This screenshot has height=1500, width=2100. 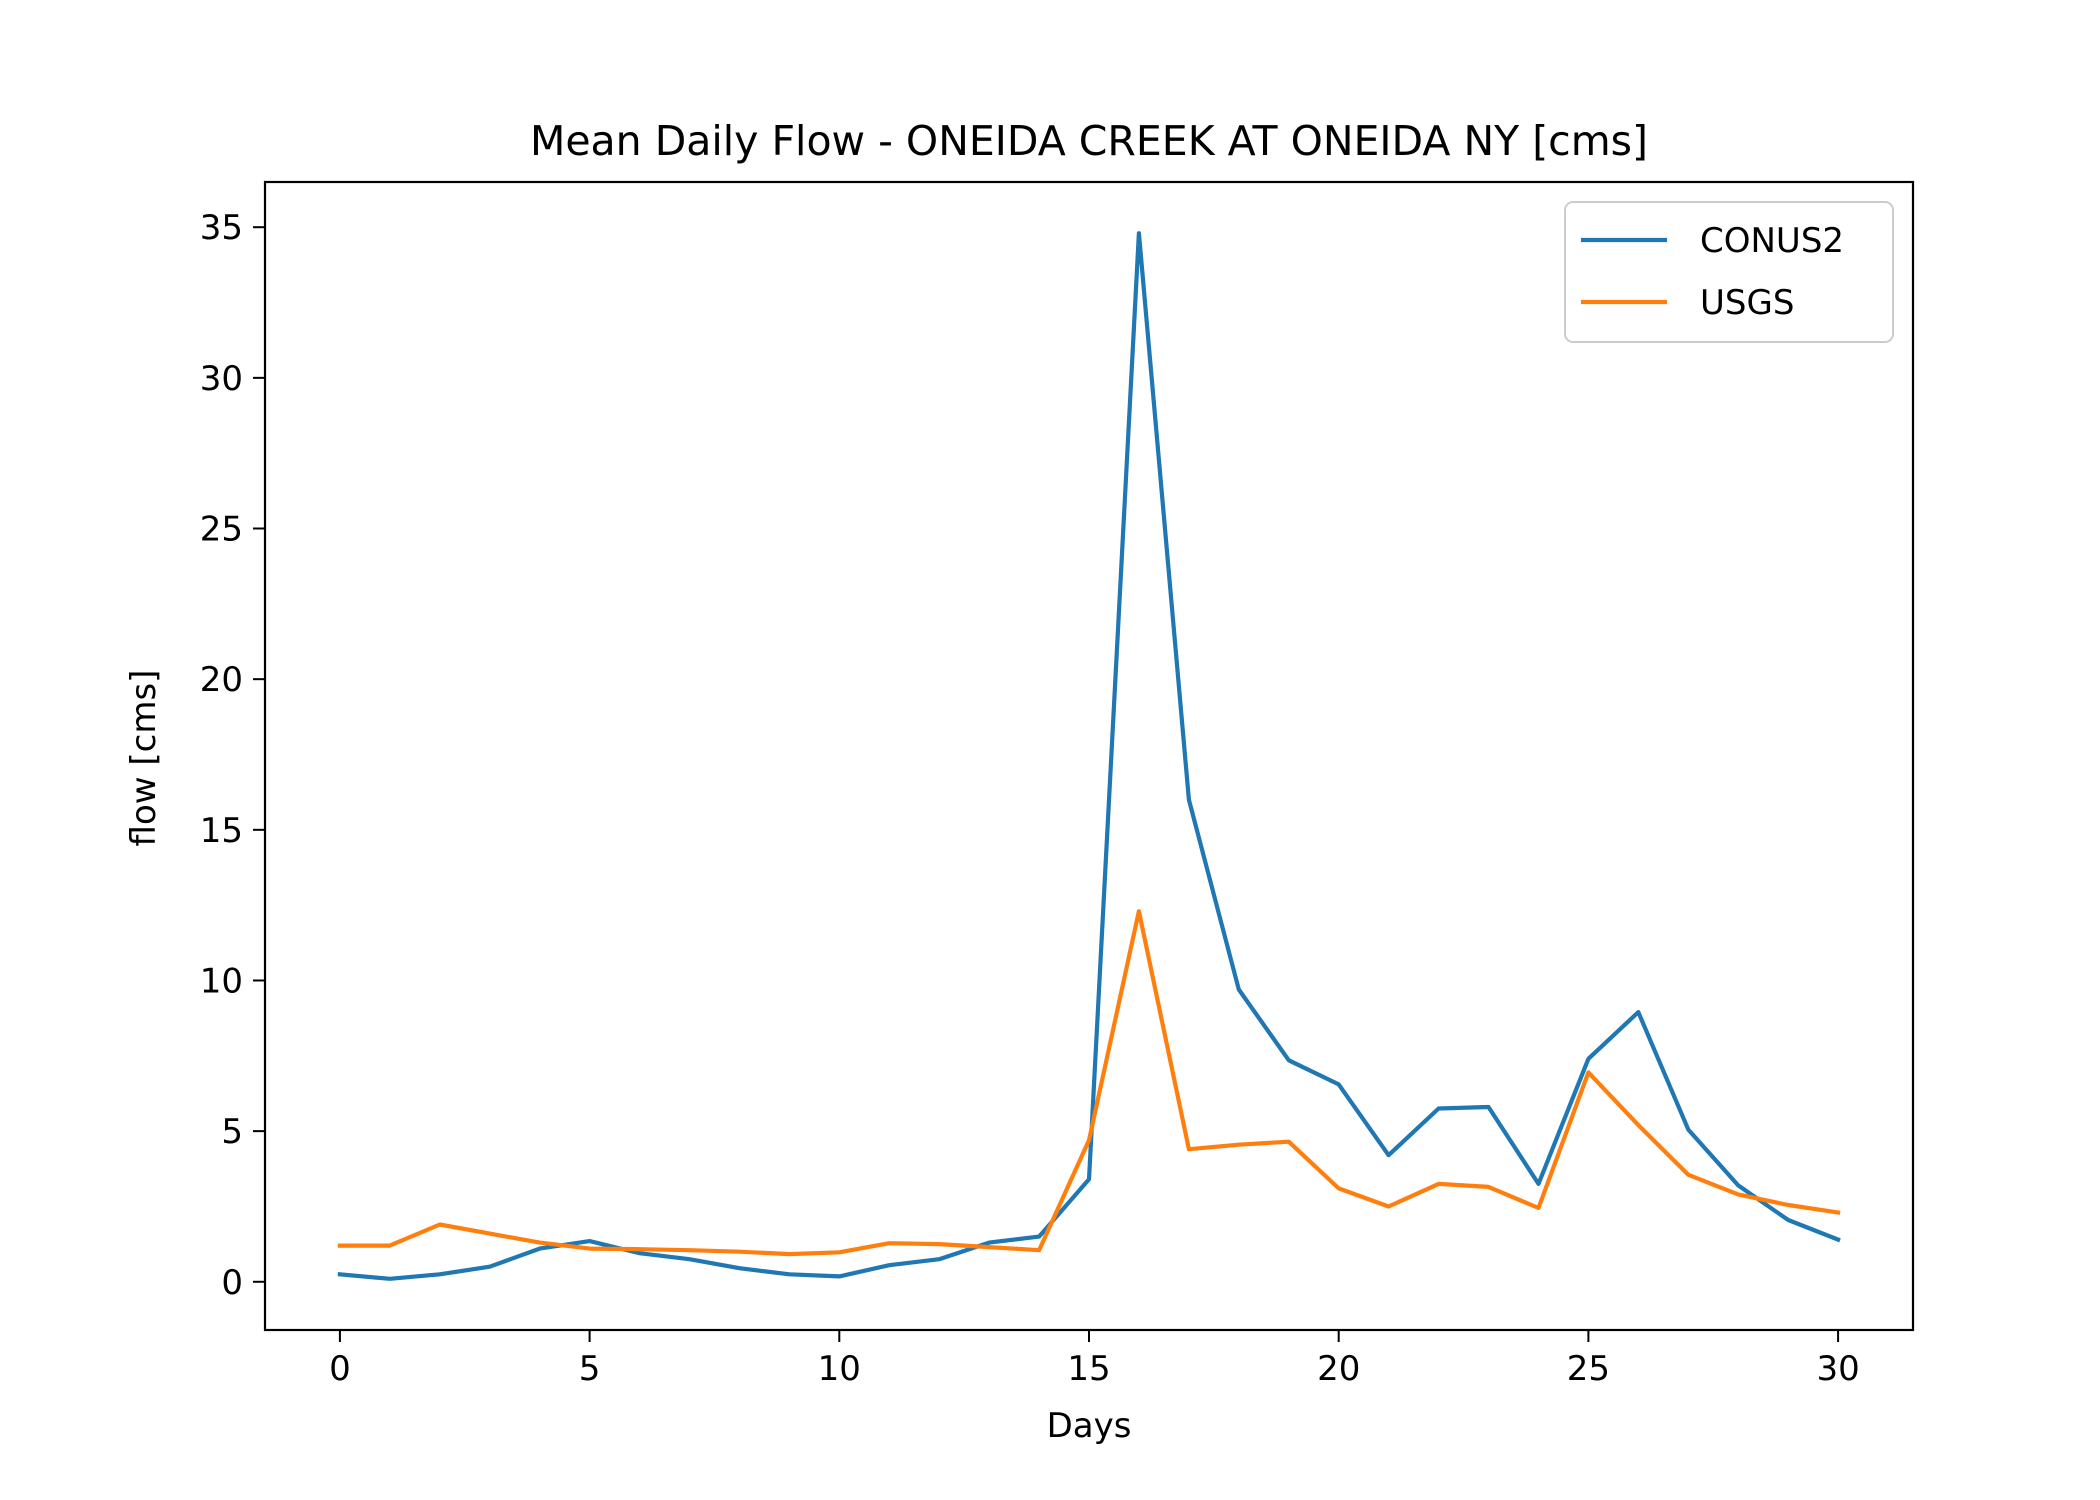 What do you see at coordinates (340, 1369) in the screenshot?
I see `x-tick-label: 0` at bounding box center [340, 1369].